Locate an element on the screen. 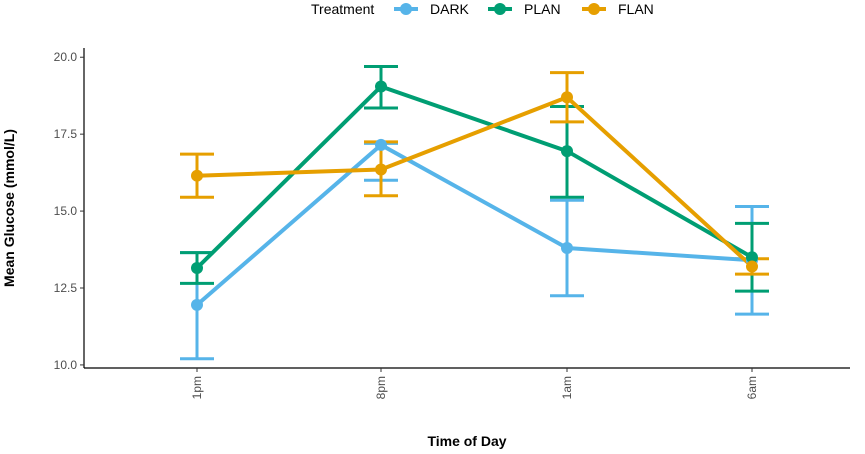  x-tick-label: 8pm is located at coordinates (381, 387).